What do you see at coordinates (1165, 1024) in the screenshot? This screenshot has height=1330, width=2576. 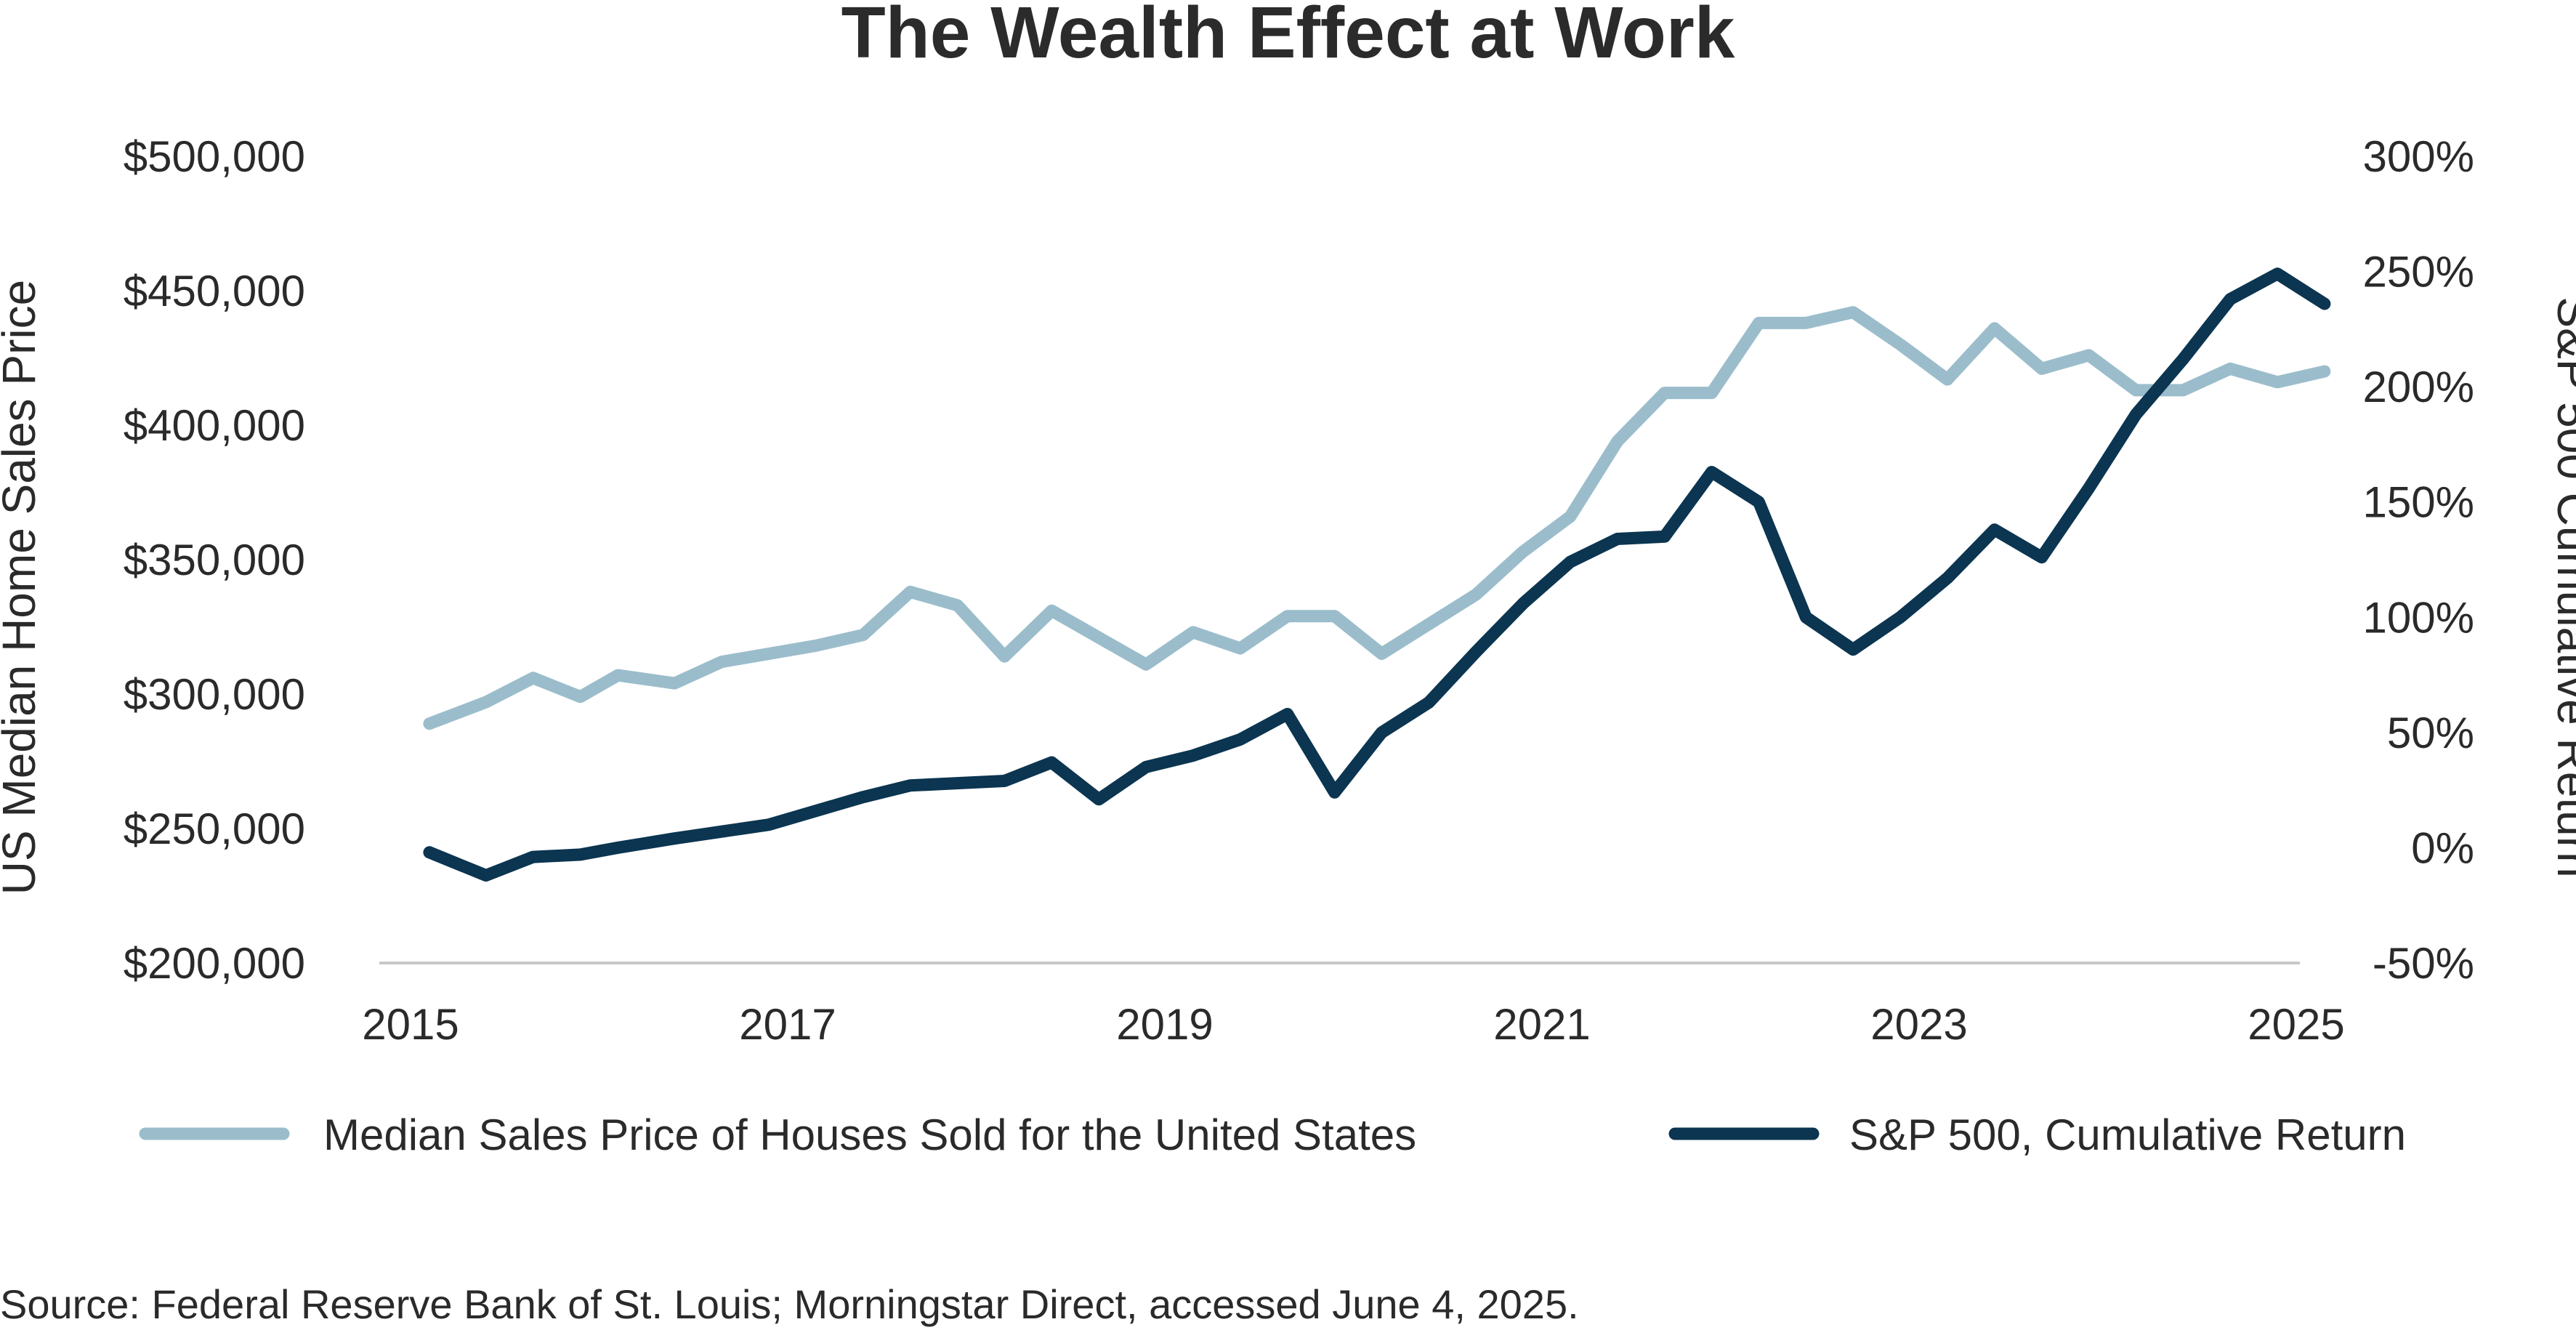 I see `x-tick-label: 2019` at bounding box center [1165, 1024].